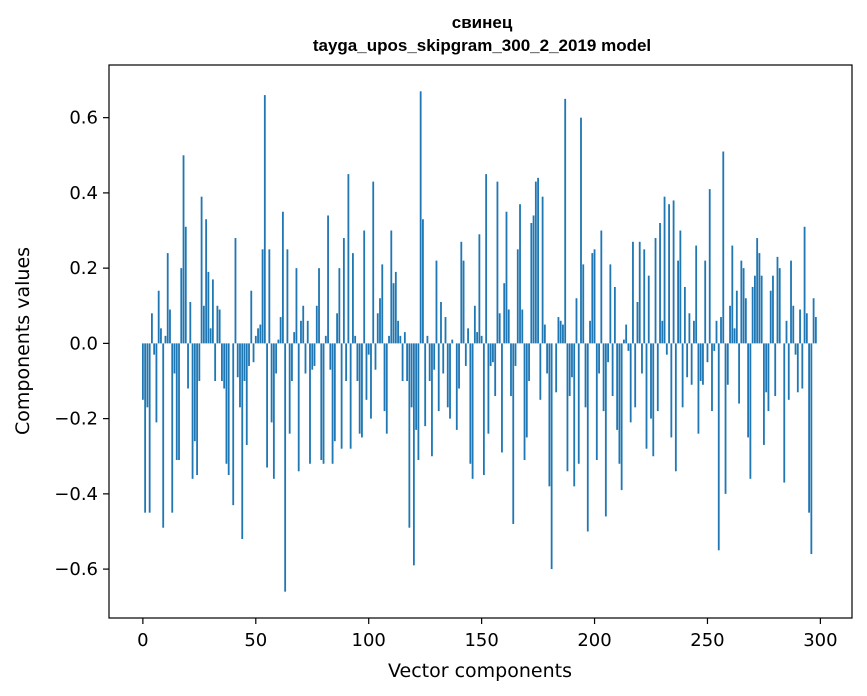 The width and height of the screenshot is (867, 696). What do you see at coordinates (81, 344) in the screenshot?
I see `y-axis-ticks: −0.6 −0.4 −0.2 0.0 0.2 0.4 0.6` at bounding box center [81, 344].